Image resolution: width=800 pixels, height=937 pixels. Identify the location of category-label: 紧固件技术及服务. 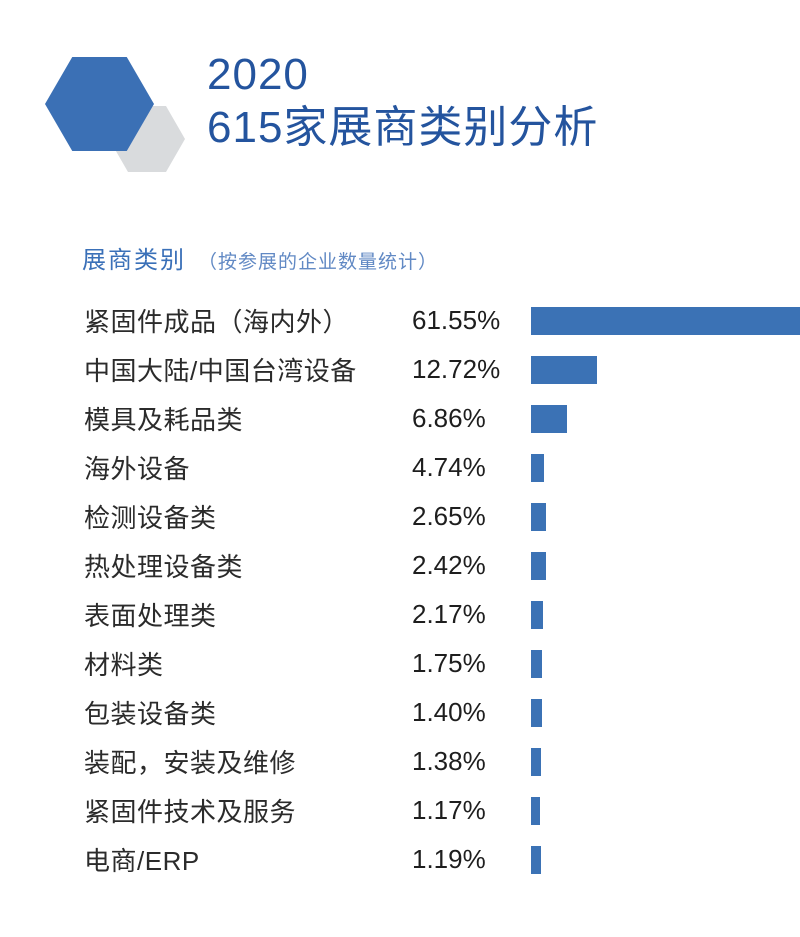
(190, 812).